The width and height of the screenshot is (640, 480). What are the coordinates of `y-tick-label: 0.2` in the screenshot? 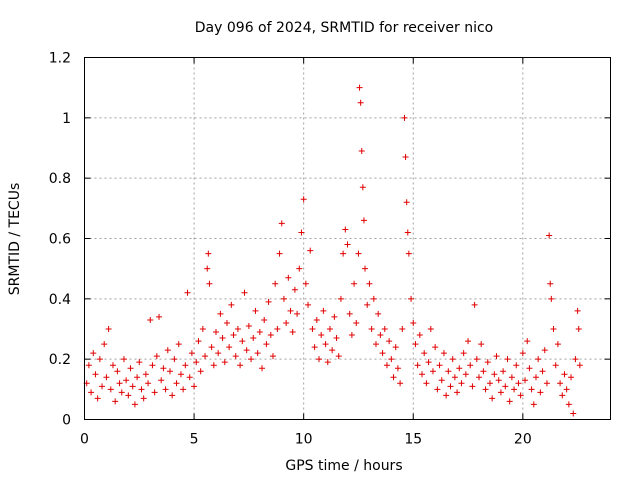 It's located at (60, 360).